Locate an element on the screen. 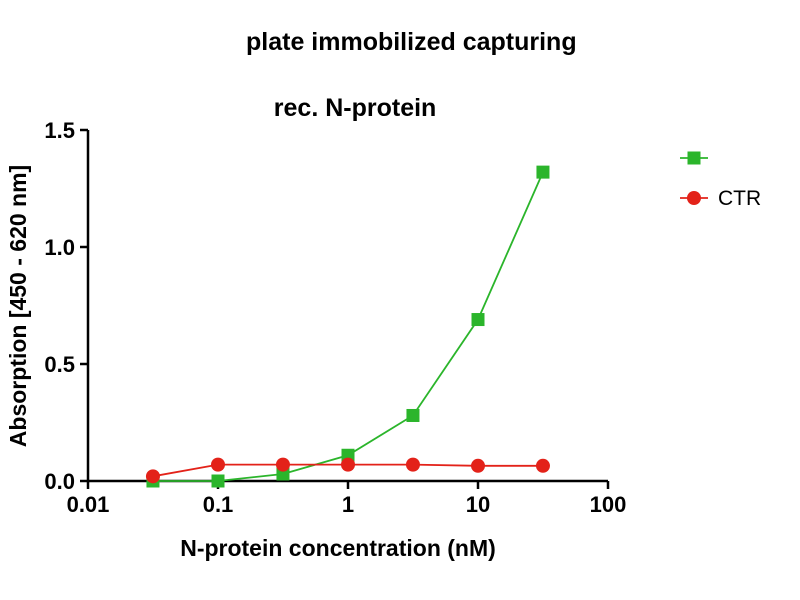 This screenshot has height=600, width=800. series-CTR is located at coordinates (347, 470).